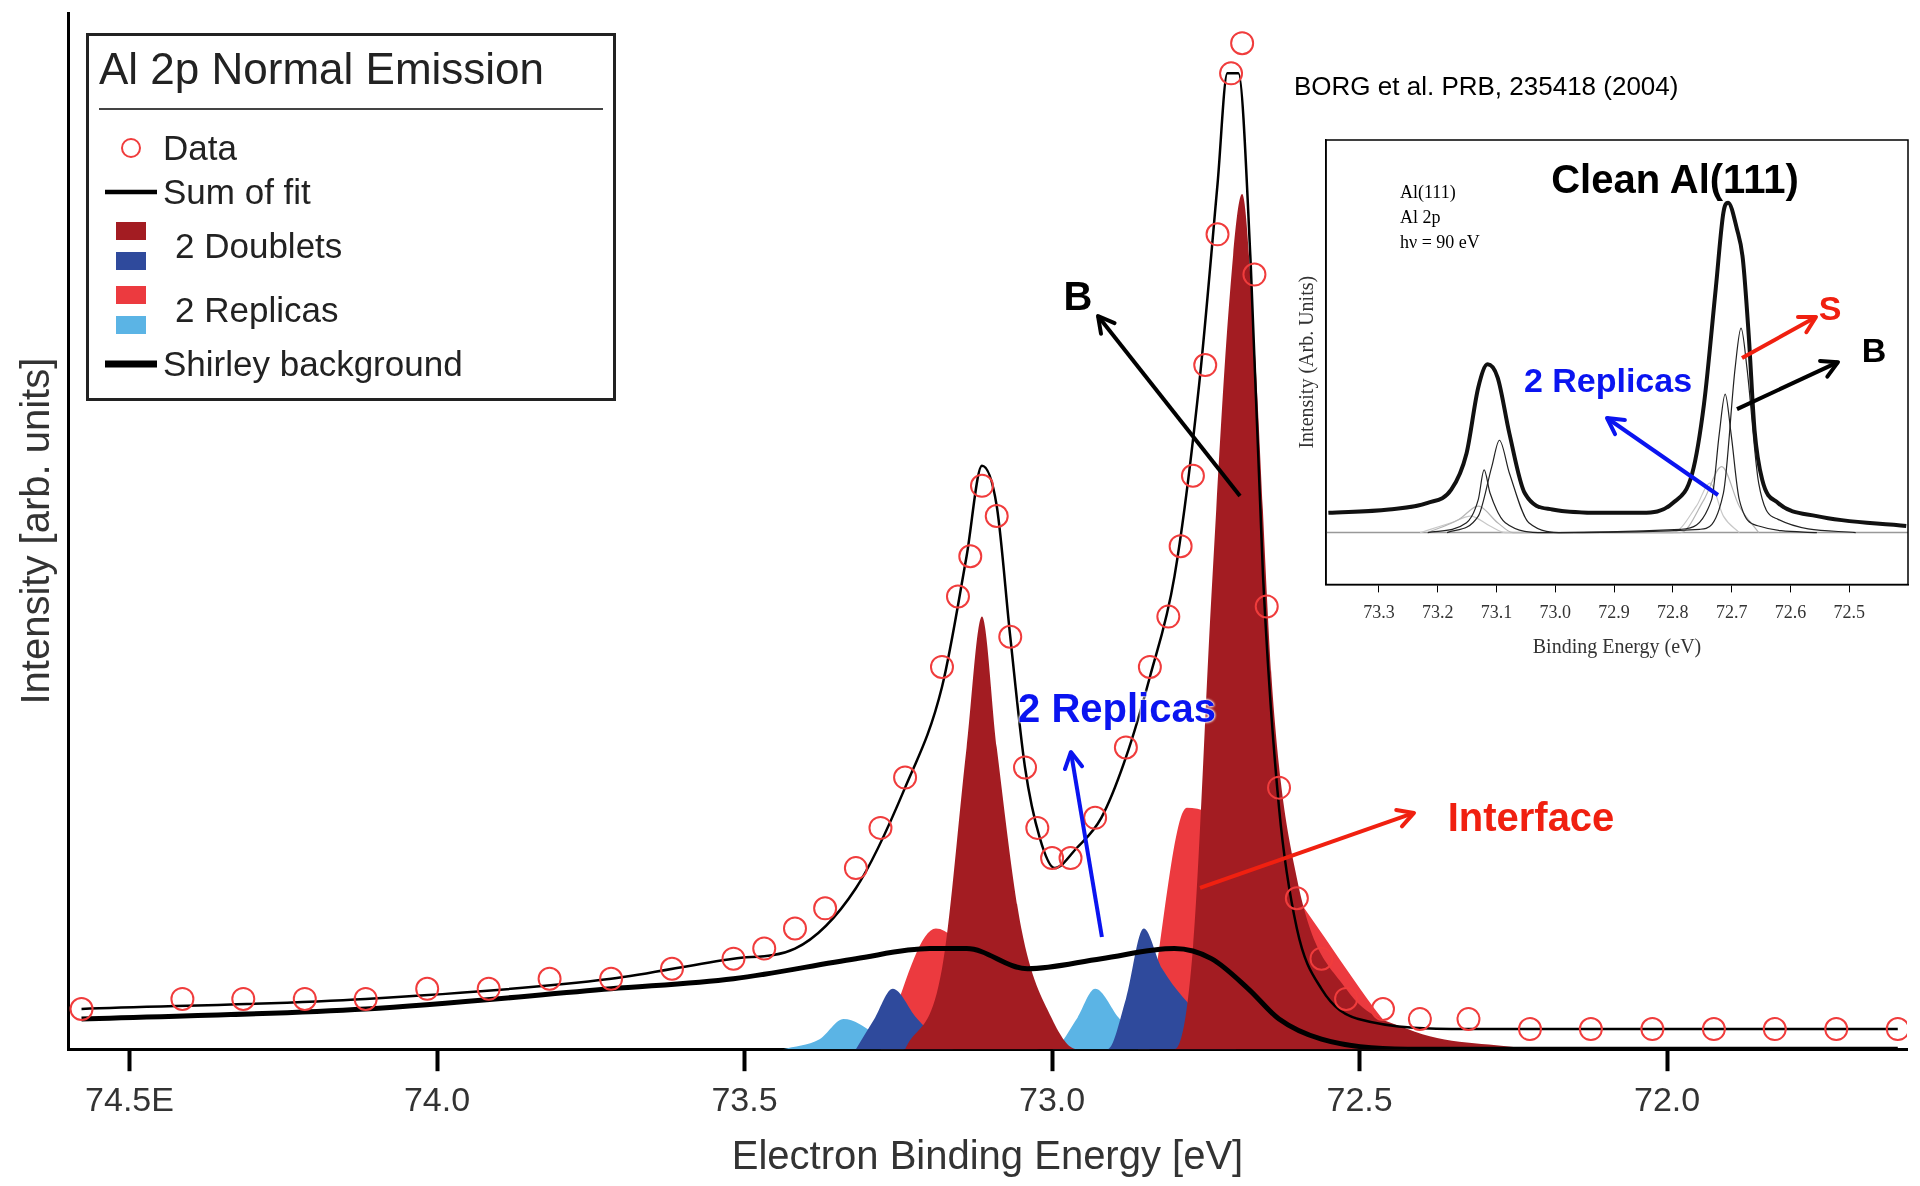  What do you see at coordinates (1790, 611) in the screenshot?
I see `x-tick-label: 72.6` at bounding box center [1790, 611].